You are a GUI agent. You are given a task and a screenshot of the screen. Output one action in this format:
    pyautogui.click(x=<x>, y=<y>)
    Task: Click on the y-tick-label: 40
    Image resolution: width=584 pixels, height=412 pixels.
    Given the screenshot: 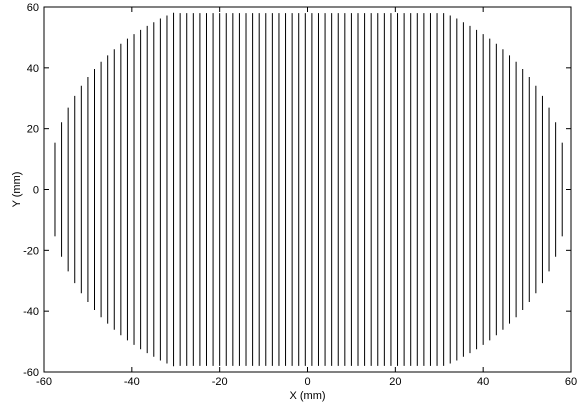 What is the action you would take?
    pyautogui.click(x=33, y=69)
    